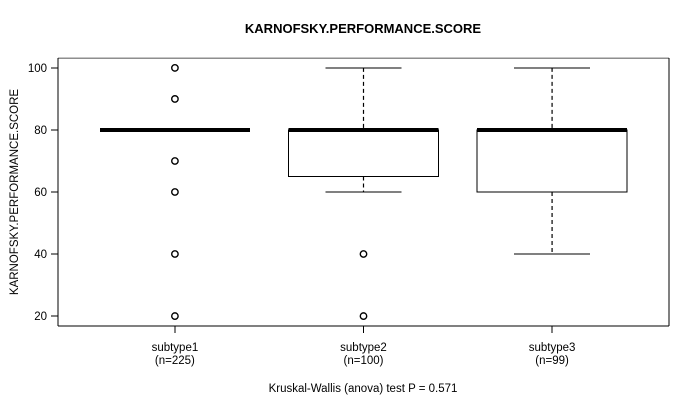  Describe the element at coordinates (40, 193) in the screenshot. I see `y-tick-label: 60` at that location.